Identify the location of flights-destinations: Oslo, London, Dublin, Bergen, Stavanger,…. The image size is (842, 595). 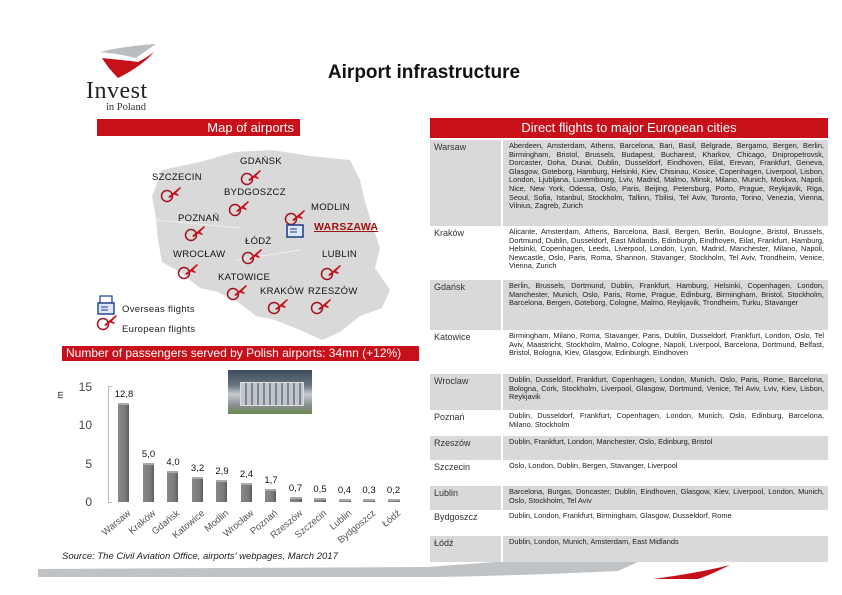
(665, 473).